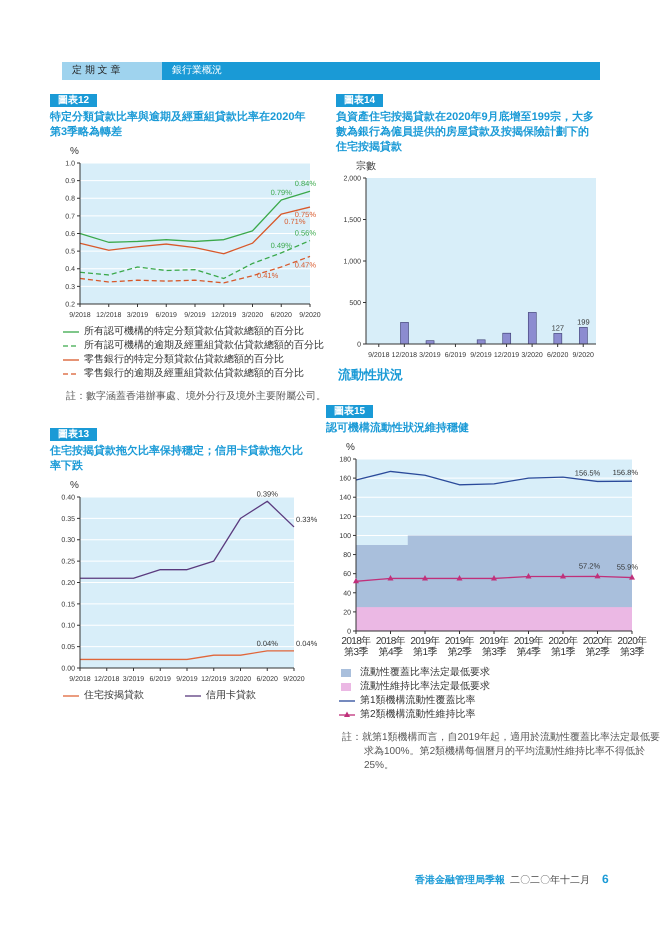  Describe the element at coordinates (418, 715) in the screenshot. I see `legend-label: 第2類機構流動性維持比率` at that location.